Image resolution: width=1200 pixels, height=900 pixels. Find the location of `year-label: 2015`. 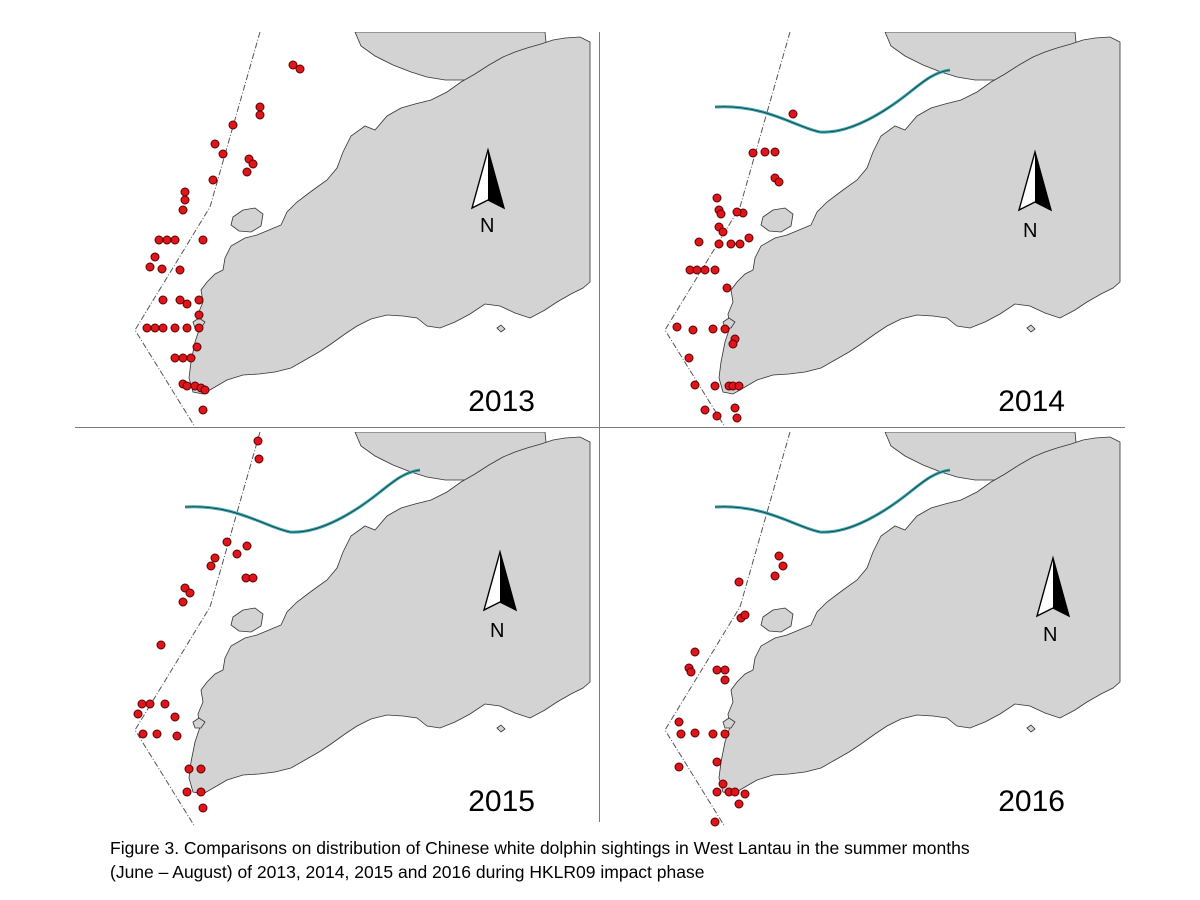

year-label: 2015 is located at coordinates (501, 801).